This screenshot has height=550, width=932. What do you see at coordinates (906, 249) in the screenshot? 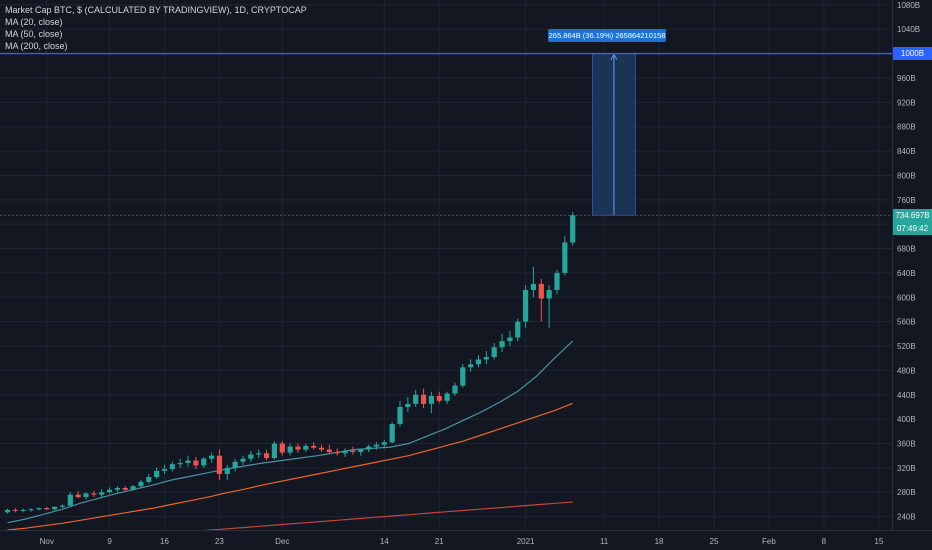
I see `y-tick-label: 680B` at bounding box center [906, 249].